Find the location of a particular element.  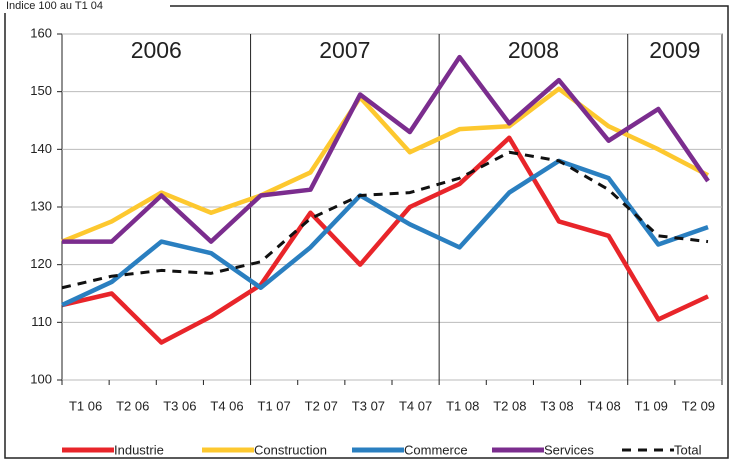

x-tick-label: T2 07 is located at coordinates (321, 405).